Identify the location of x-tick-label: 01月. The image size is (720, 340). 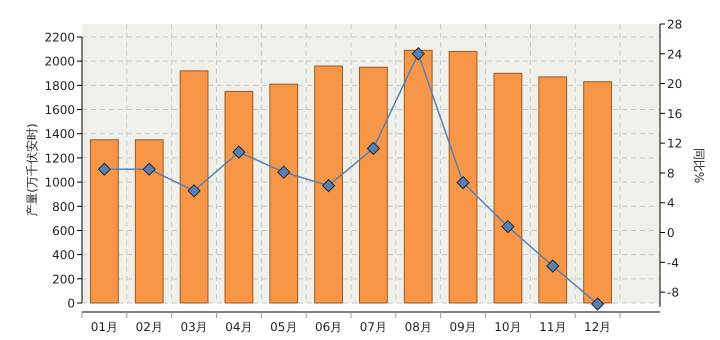
(104, 327).